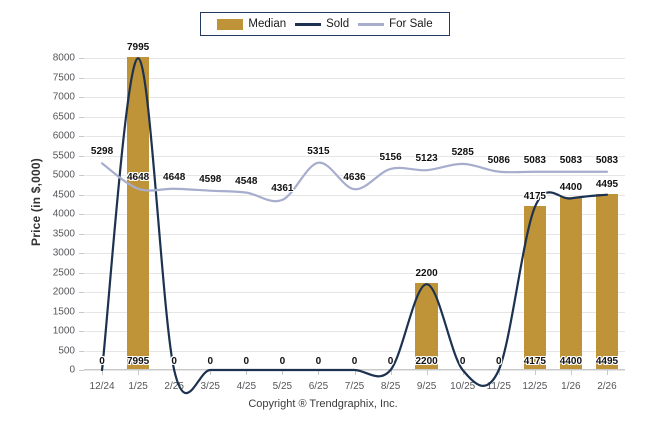  I want to click on x-tick-label: 2/25, so click(174, 386).